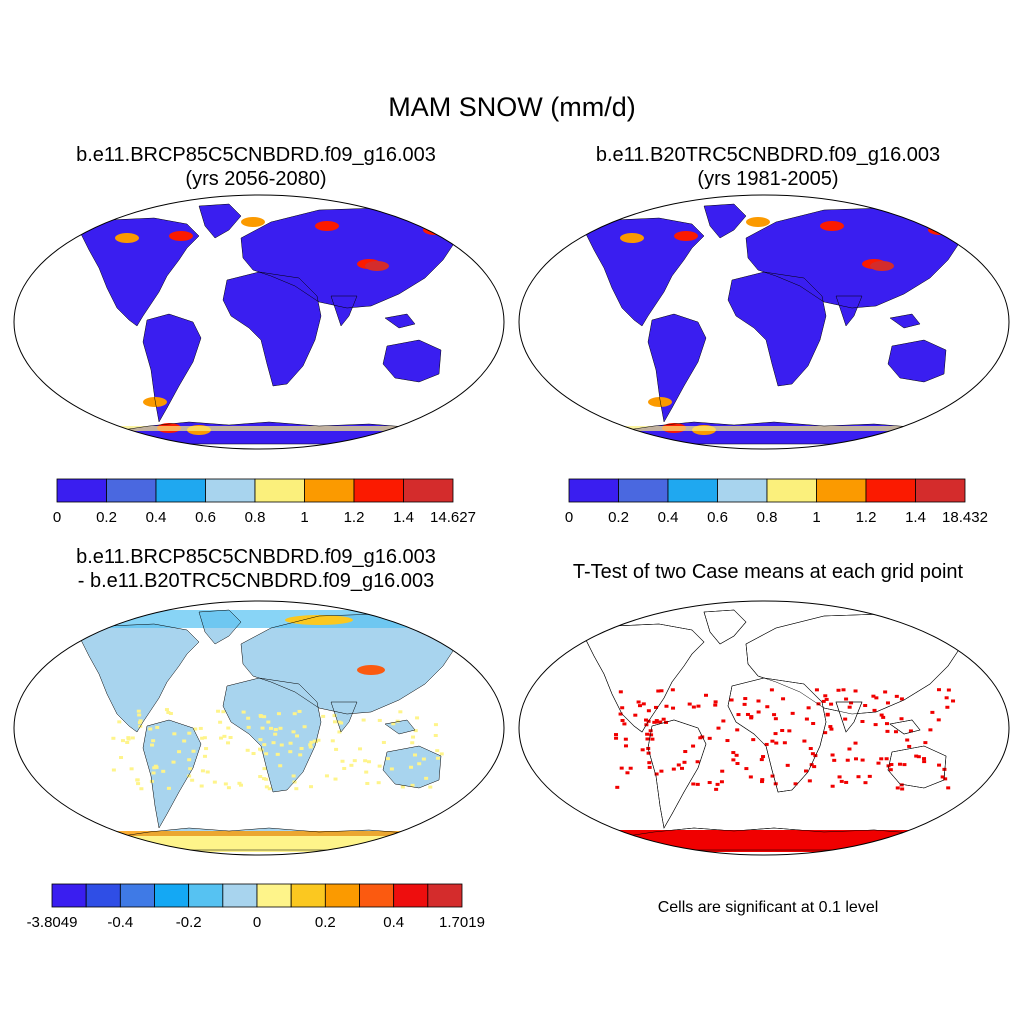 This screenshot has width=1024, height=1024. I want to click on colorbar-label: 18.432, so click(965, 517).